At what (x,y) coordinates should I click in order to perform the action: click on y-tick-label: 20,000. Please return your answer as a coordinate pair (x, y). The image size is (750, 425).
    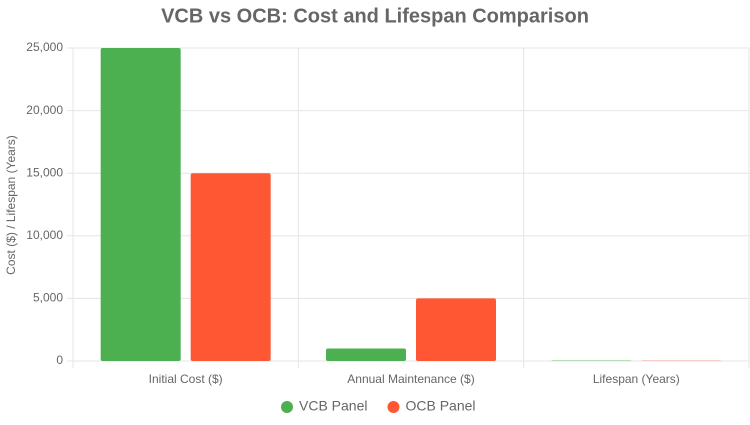
    Looking at the image, I should click on (44, 110).